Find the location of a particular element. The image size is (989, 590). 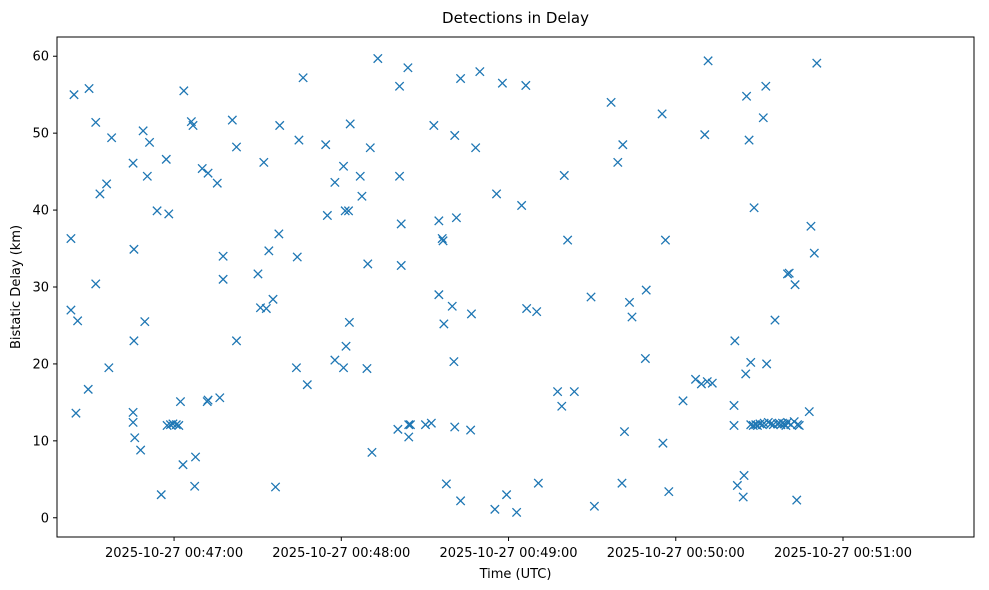

y-axis: 0 10 20 30 40 50 60 is located at coordinates (44, 288).